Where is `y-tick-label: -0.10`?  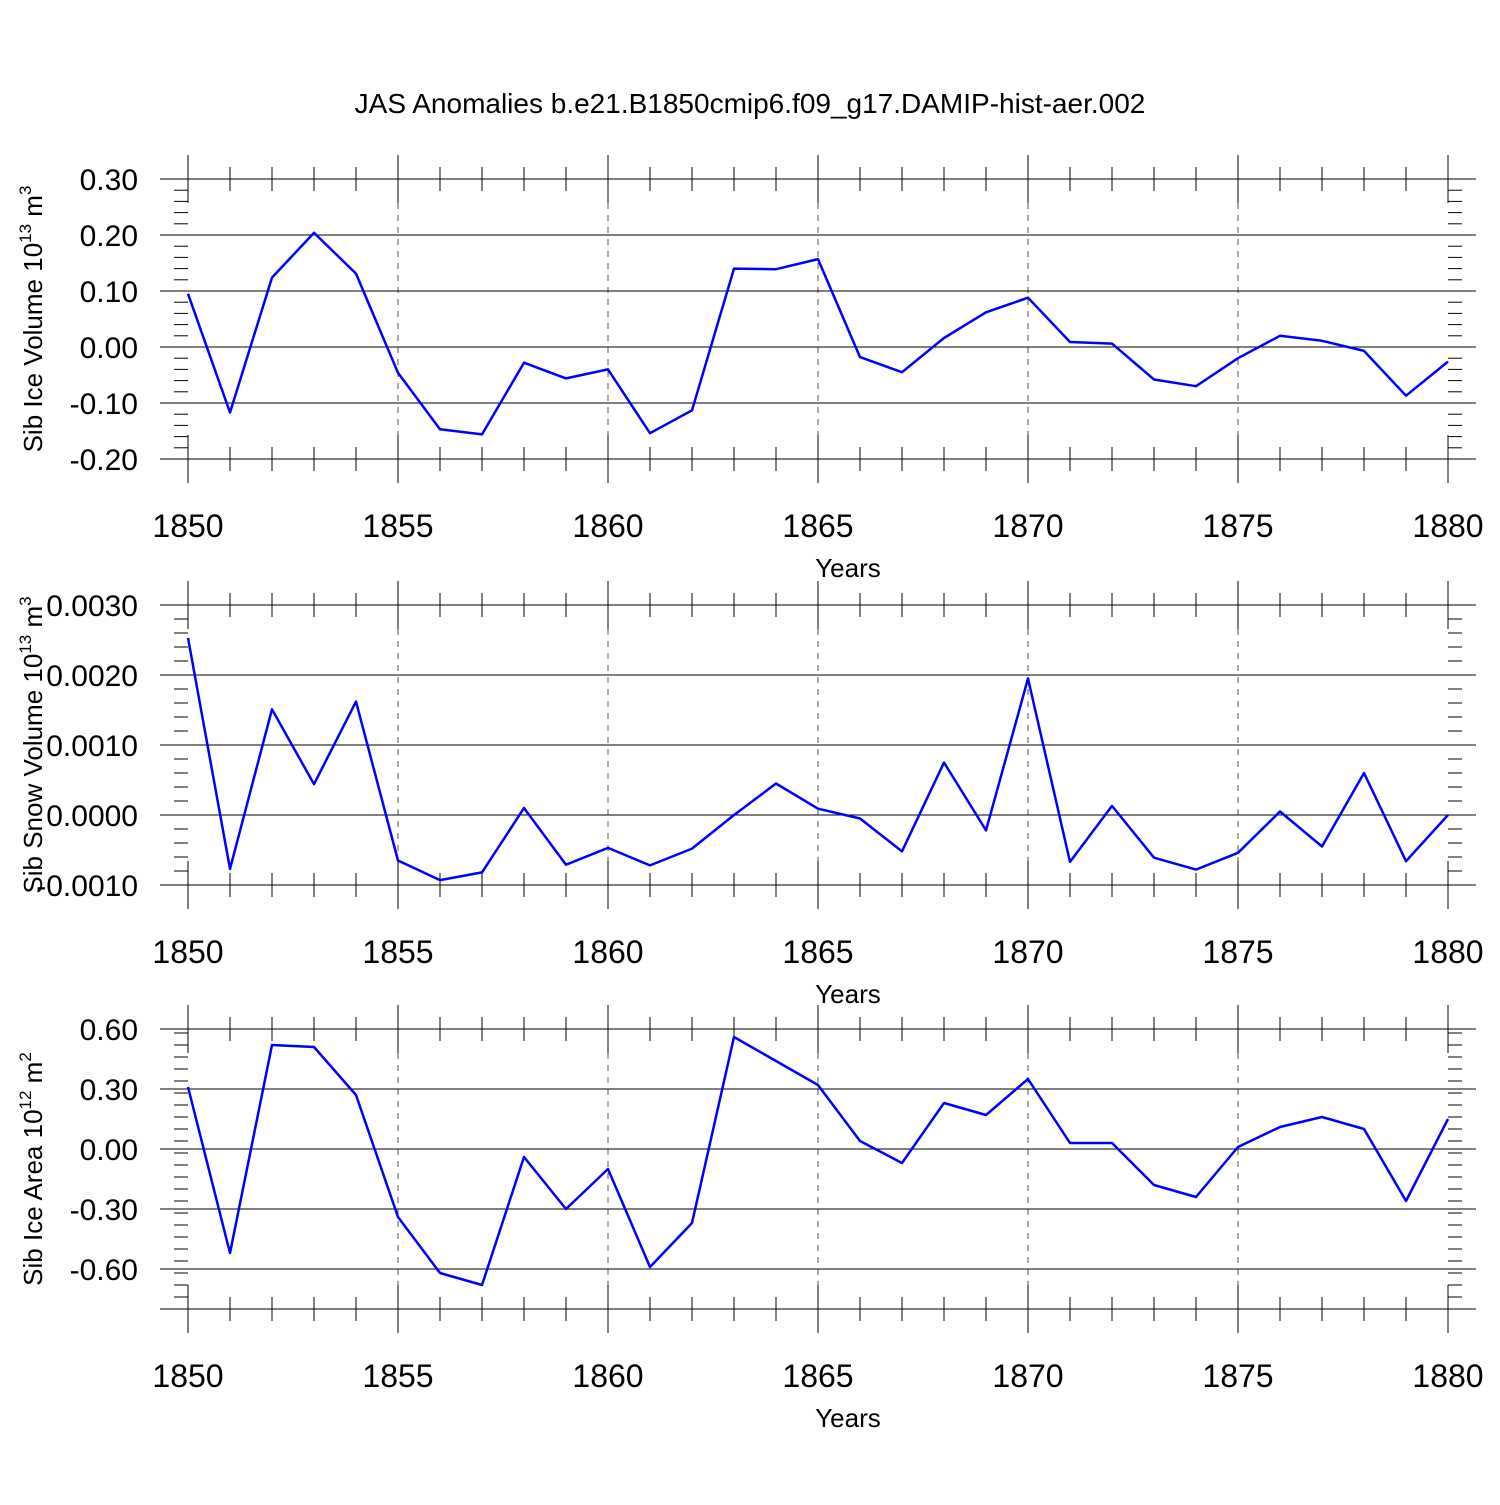
y-tick-label: -0.10 is located at coordinates (104, 404).